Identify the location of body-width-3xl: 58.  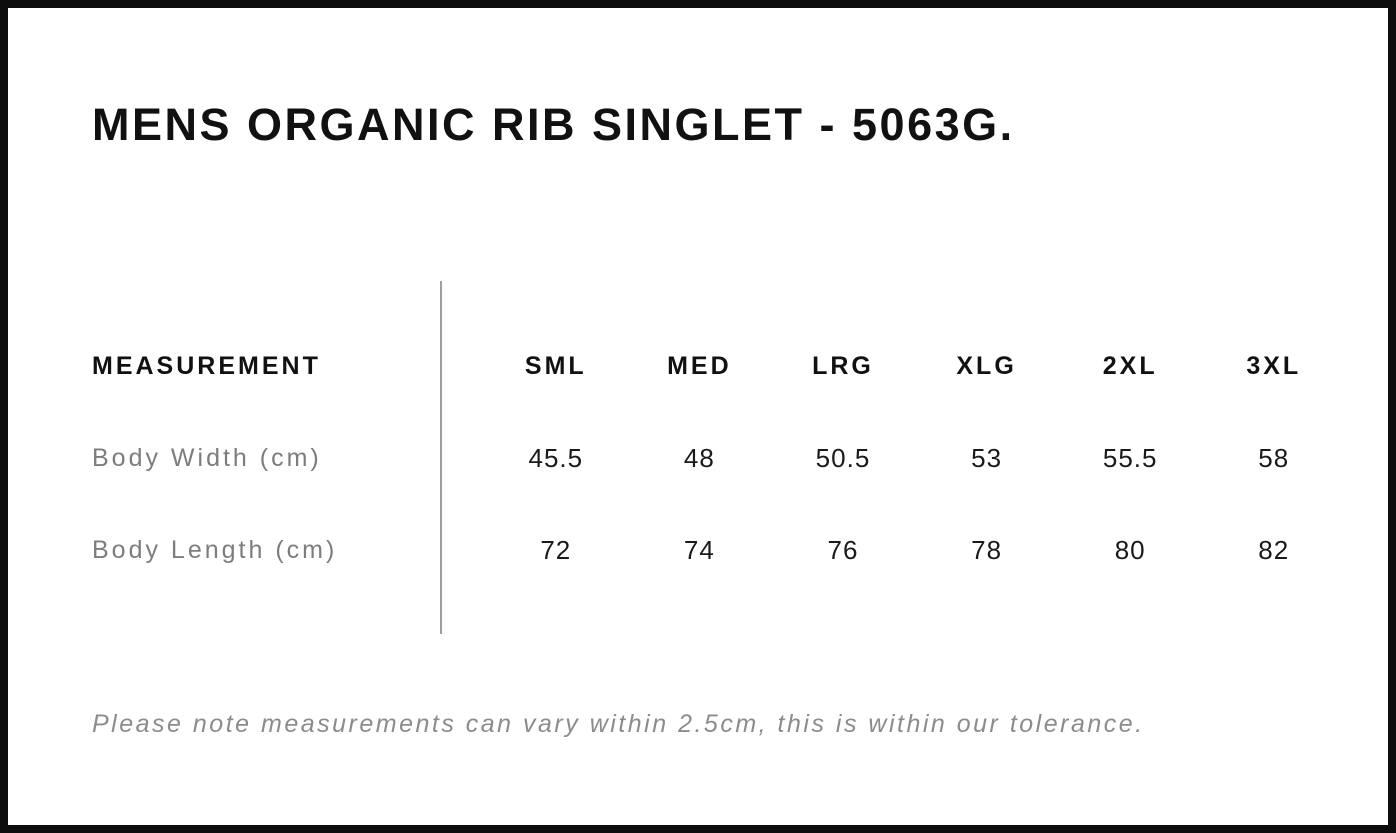
(1274, 457).